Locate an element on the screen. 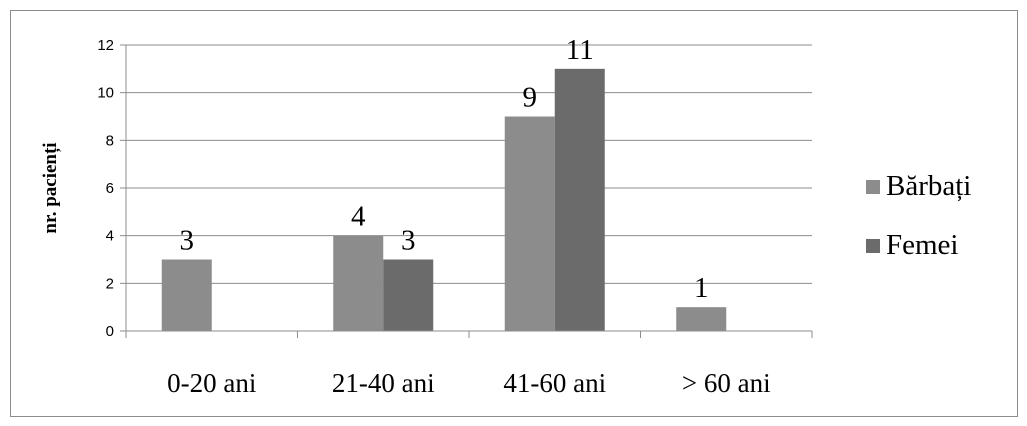  y-tick-label: 8 is located at coordinates (110, 140).